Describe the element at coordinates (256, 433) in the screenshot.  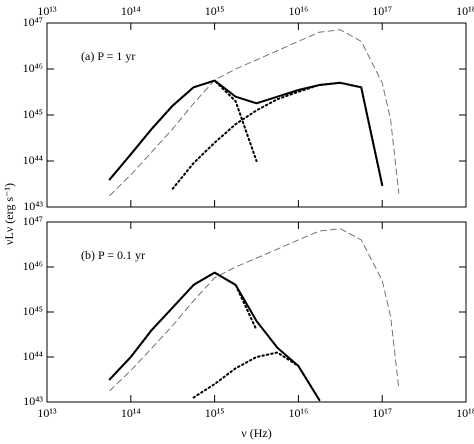
I see `x-axis-label: ν (Hz)` at that location.